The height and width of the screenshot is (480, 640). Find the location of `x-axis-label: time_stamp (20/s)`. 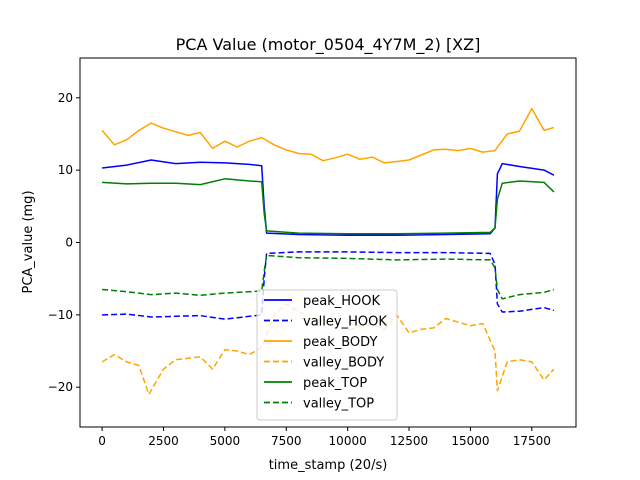

x-axis-label: time_stamp (20/s) is located at coordinates (328, 465).